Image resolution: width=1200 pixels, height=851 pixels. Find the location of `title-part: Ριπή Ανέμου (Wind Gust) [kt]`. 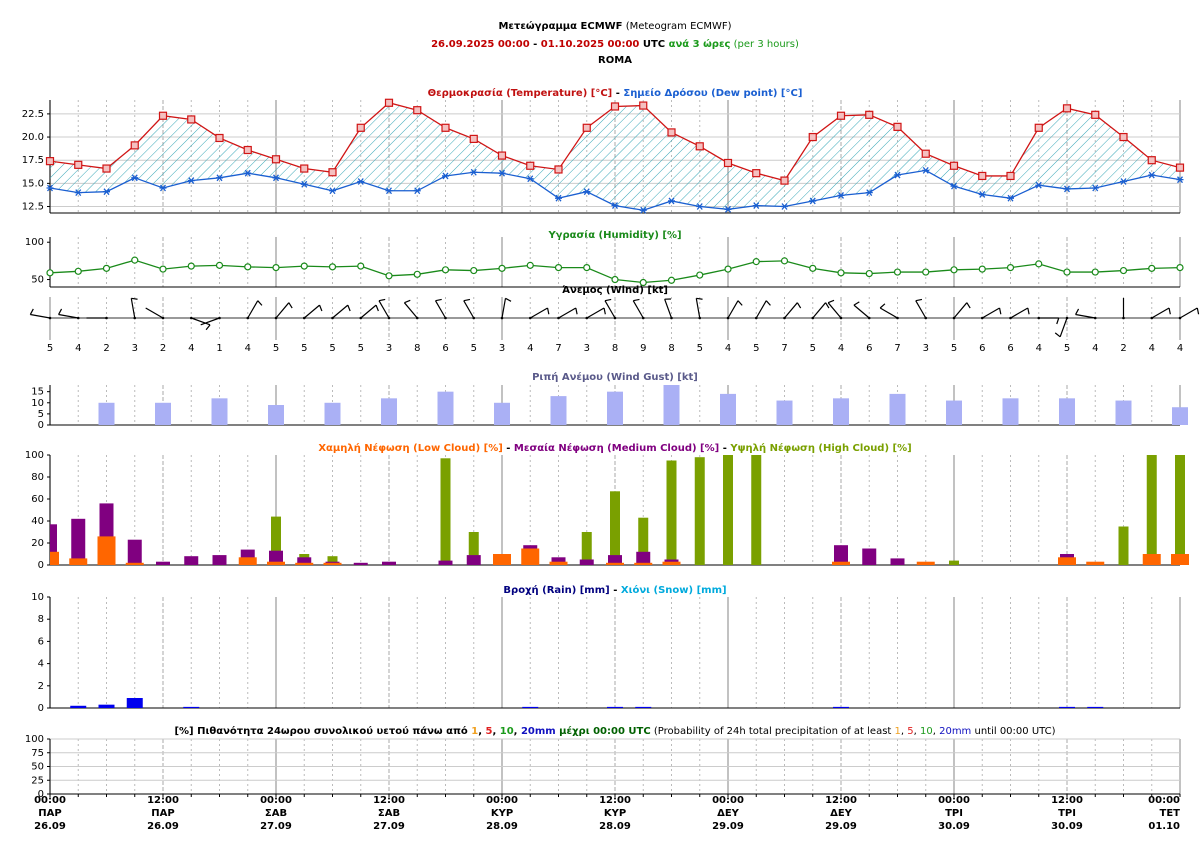

title-part: Ριπή Ανέμου (Wind Gust) [kt] is located at coordinates (615, 377).